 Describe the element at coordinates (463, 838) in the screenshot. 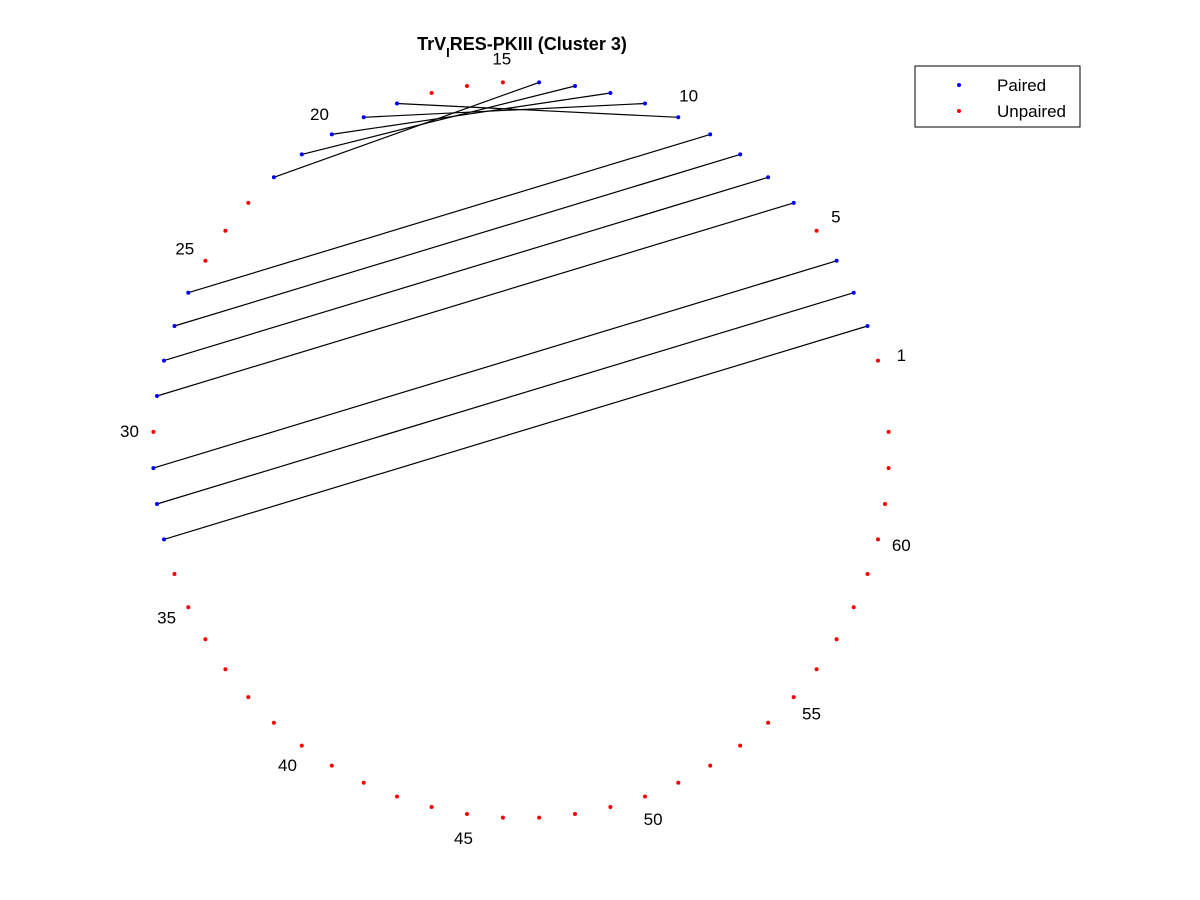

I see `position-label-45: 45` at that location.